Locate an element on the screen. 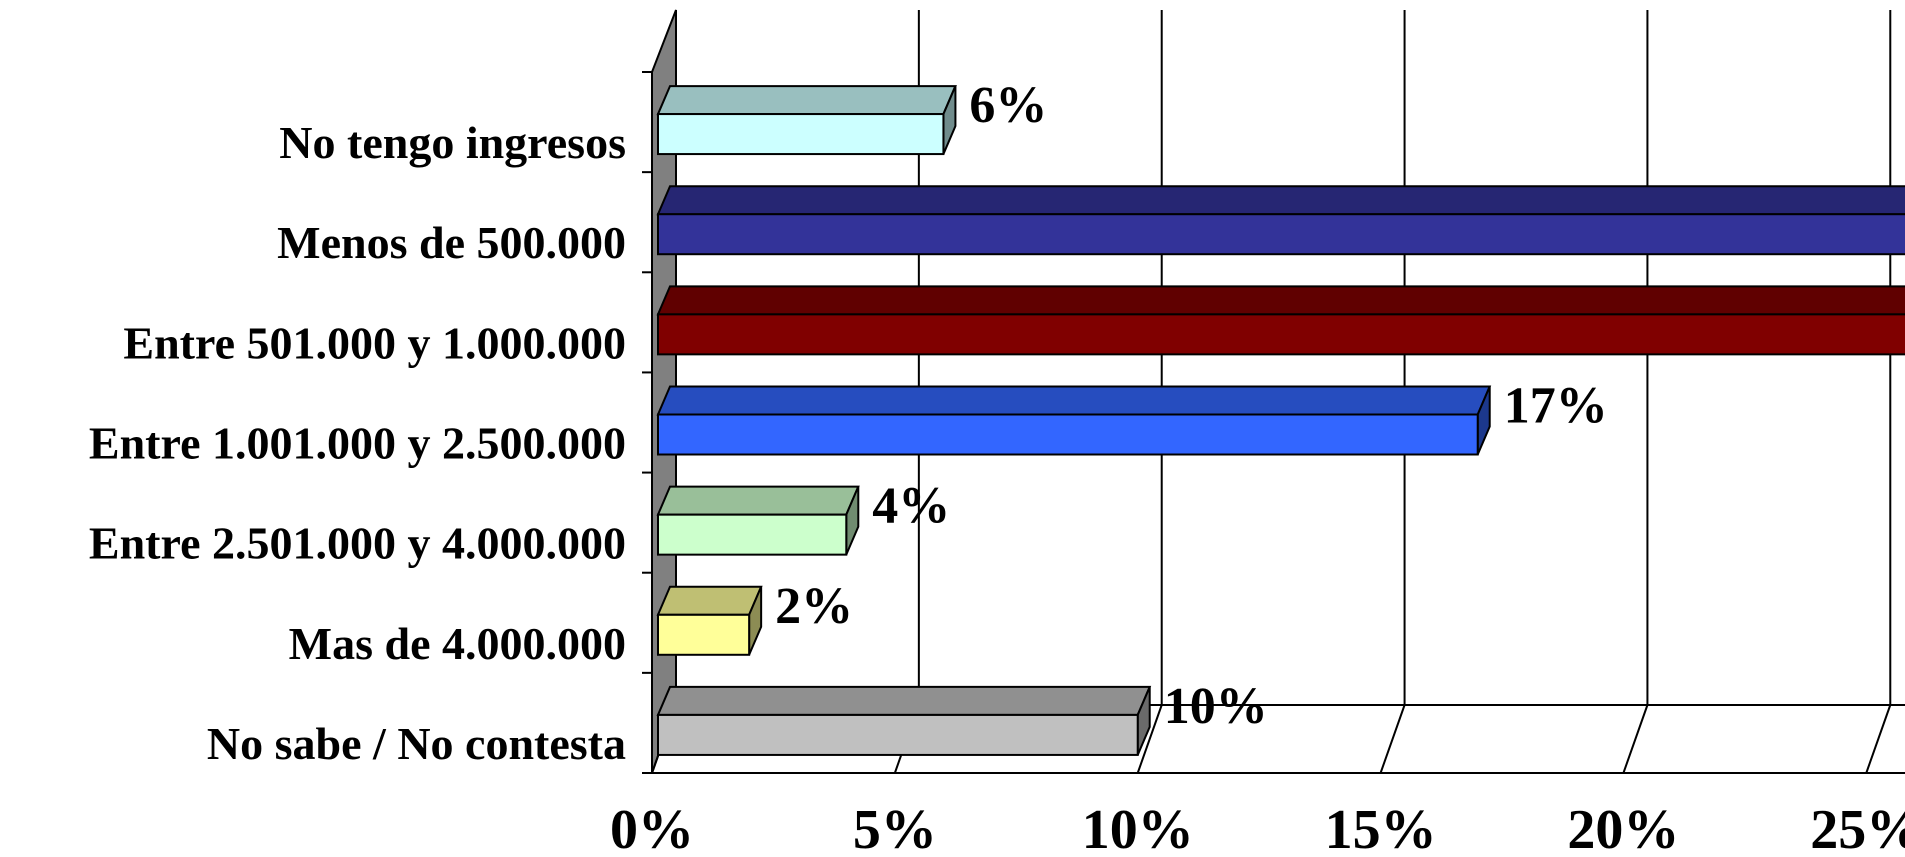  data-label: 10% is located at coordinates (1216, 706).